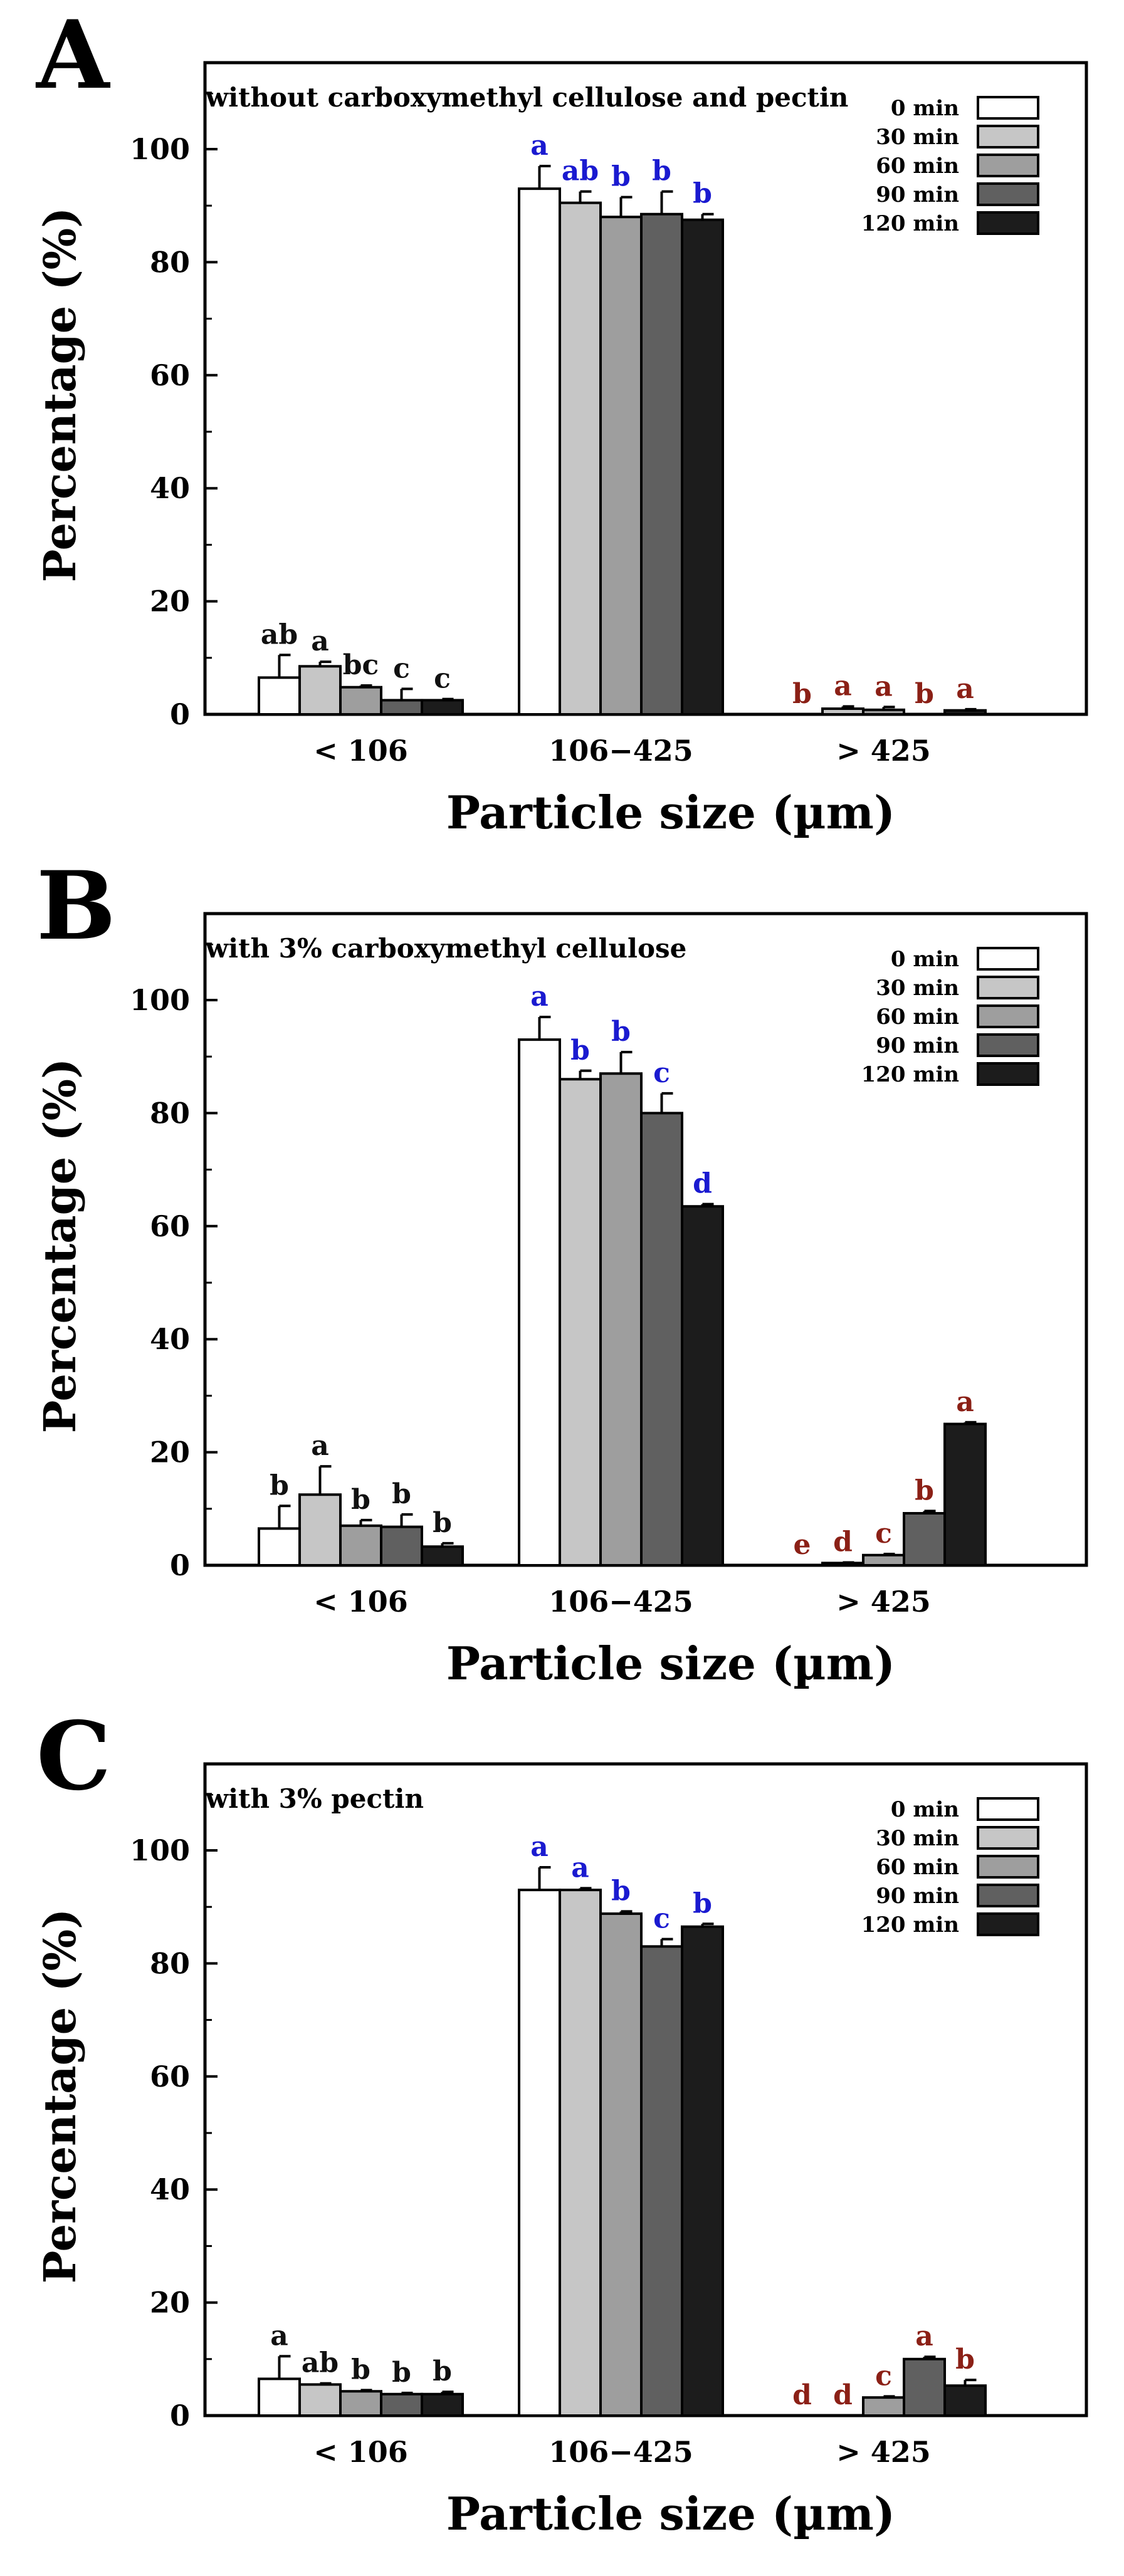 The image size is (1124, 2576). What do you see at coordinates (60, 1246) in the screenshot?
I see `y-axis-label: Percentage (%)` at bounding box center [60, 1246].